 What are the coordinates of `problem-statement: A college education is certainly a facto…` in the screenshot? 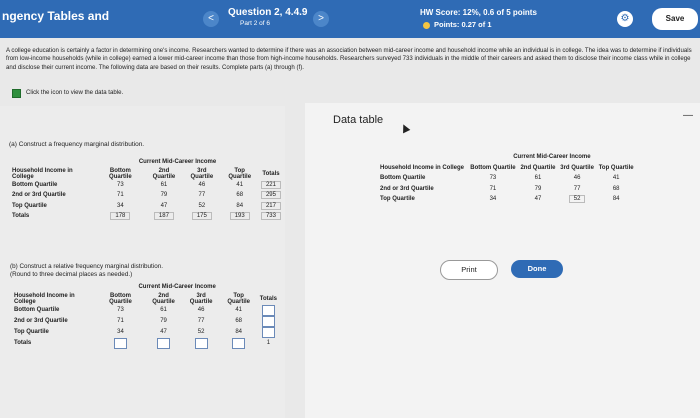 It's located at (349, 59).